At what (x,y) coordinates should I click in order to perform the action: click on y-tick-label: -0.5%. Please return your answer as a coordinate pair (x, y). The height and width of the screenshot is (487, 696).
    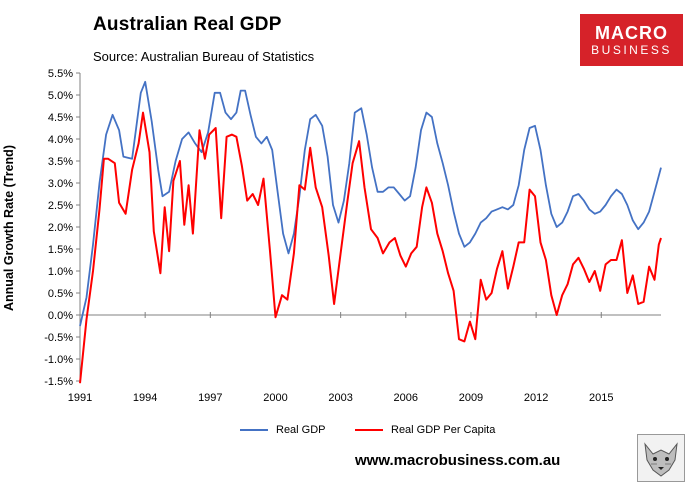
    Looking at the image, I should click on (58, 338).